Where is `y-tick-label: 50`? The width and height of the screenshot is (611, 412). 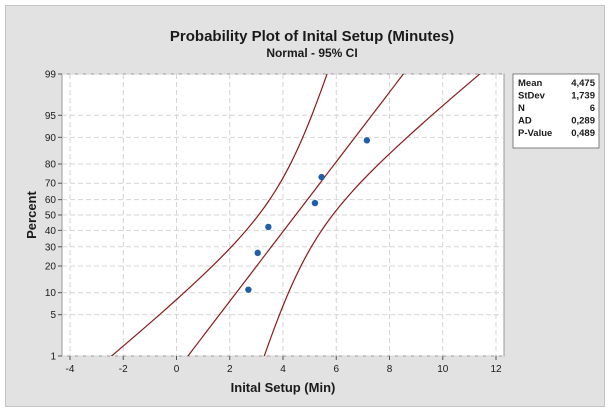 y-tick-label: 50 is located at coordinates (51, 216).